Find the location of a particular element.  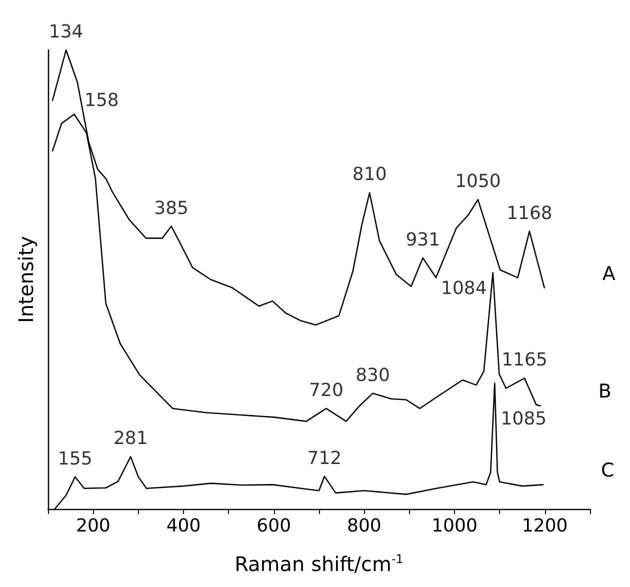

annotation: 810 is located at coordinates (369, 175).